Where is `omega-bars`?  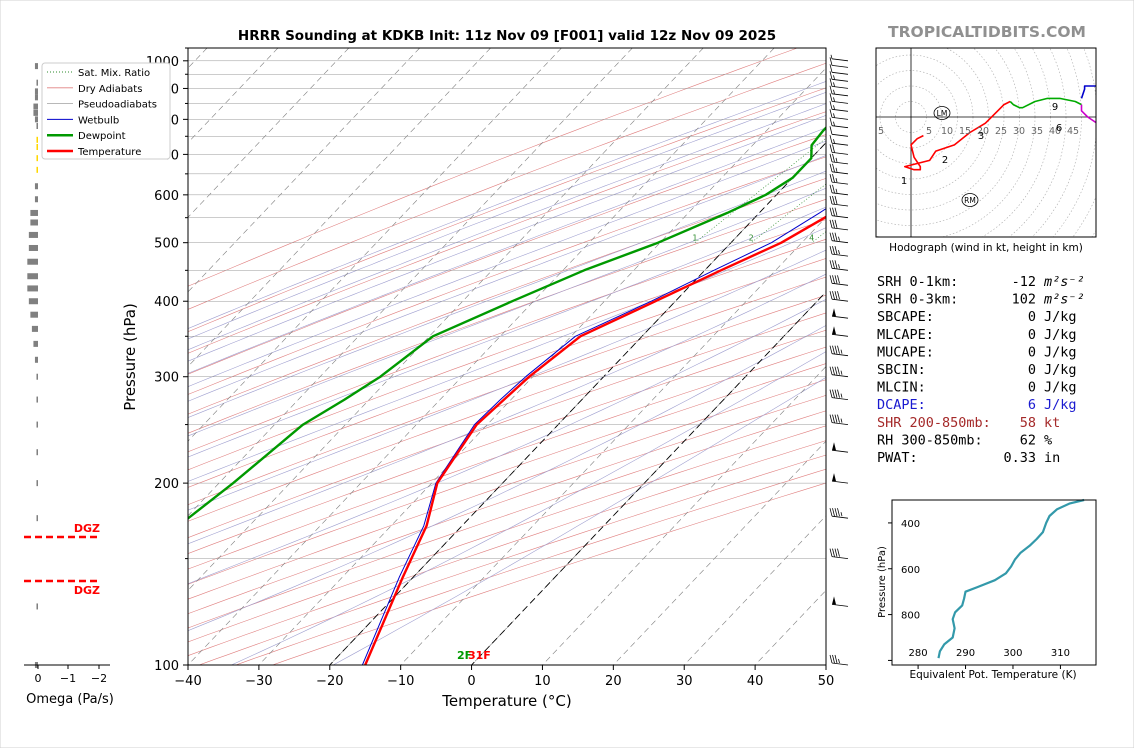 omega-bars is located at coordinates (32, 365).